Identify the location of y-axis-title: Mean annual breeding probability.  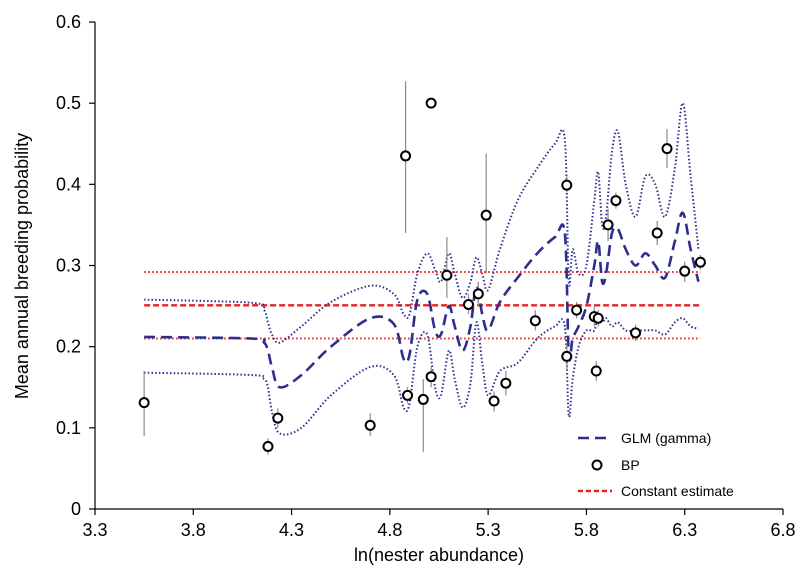
(22, 266).